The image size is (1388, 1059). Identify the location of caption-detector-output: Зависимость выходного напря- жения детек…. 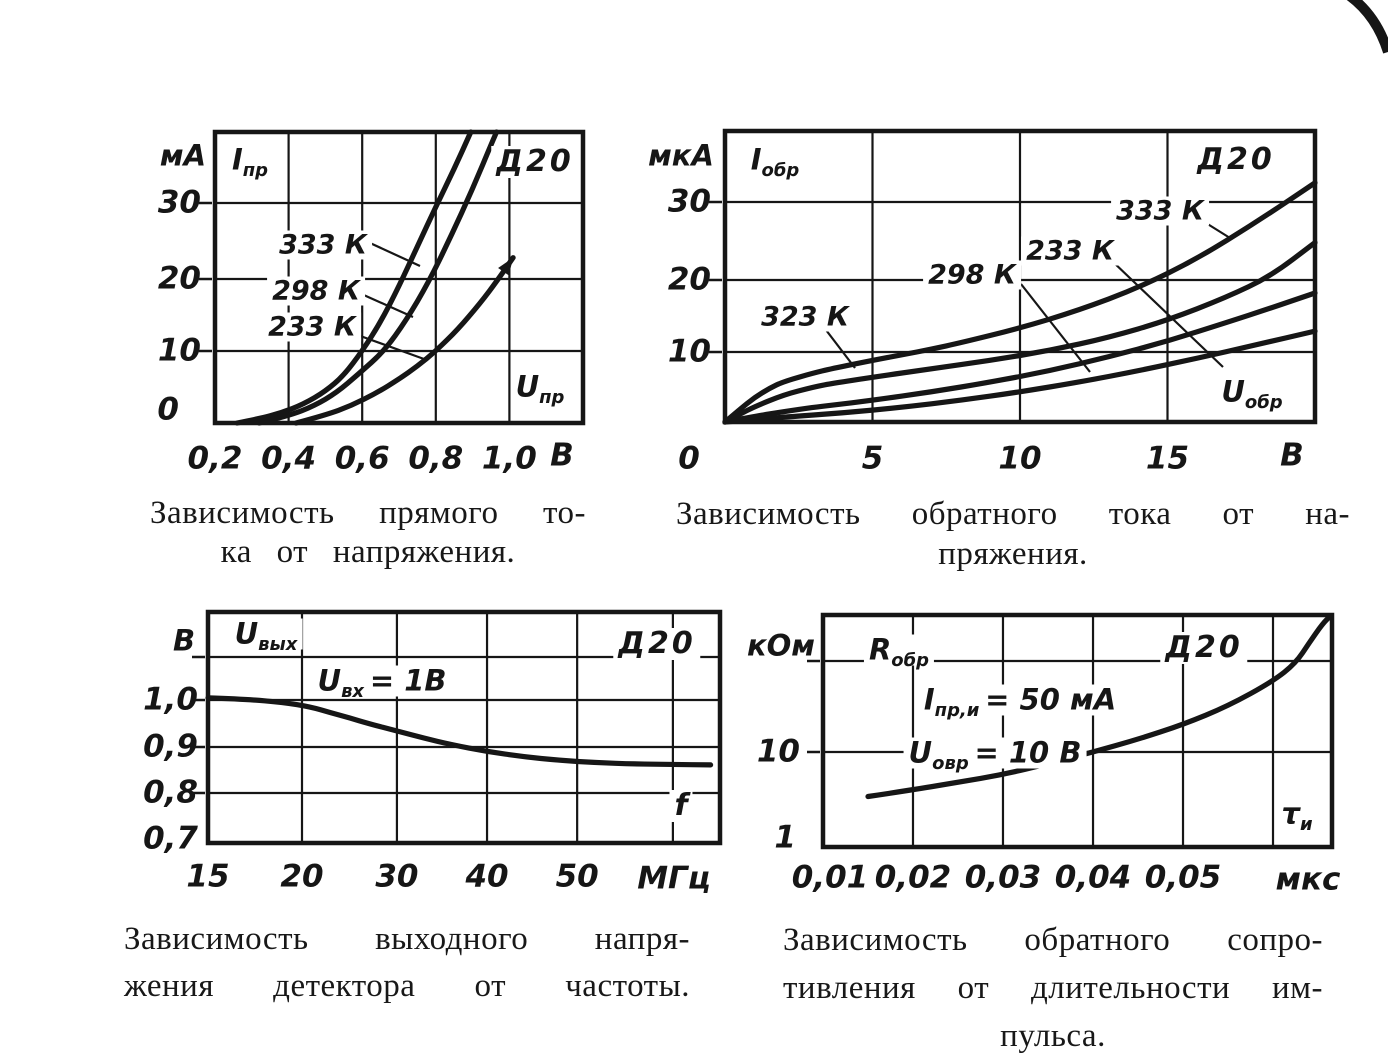
(407, 963).